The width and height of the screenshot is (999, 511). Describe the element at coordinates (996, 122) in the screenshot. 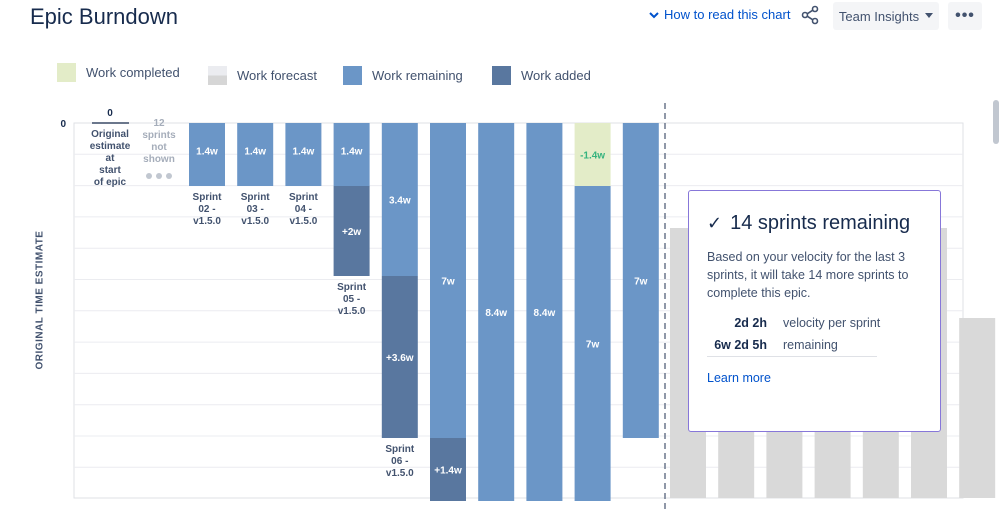

I see `scrollbar-thumb` at that location.